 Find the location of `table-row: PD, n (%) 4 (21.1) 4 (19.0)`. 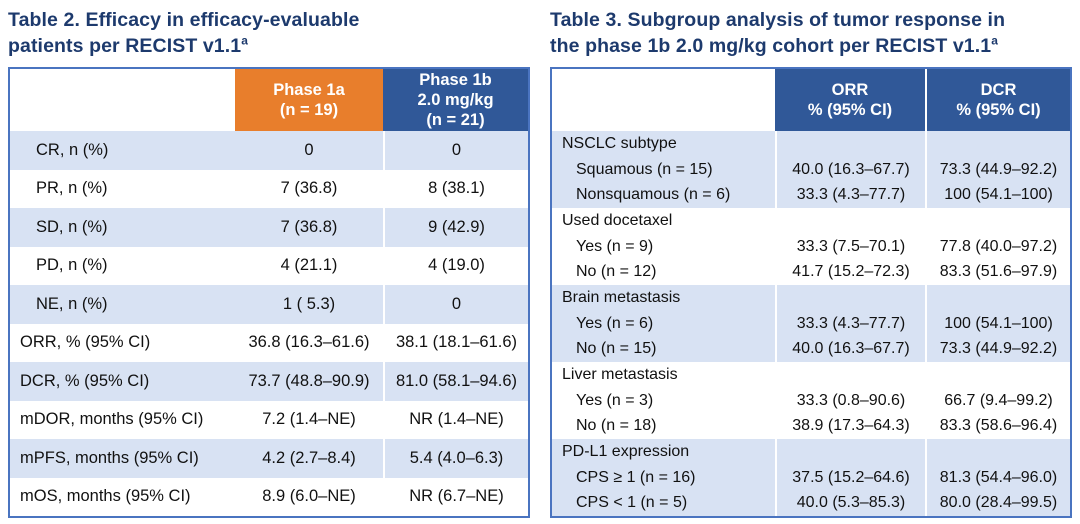

table-row: PD, n (%) 4 (21.1) 4 (19.0) is located at coordinates (269, 265).